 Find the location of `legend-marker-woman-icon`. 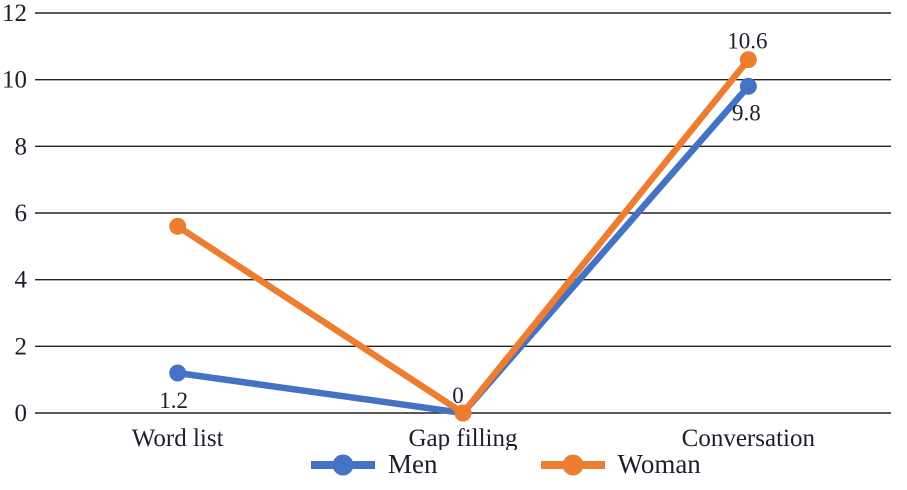

legend-marker-woman-icon is located at coordinates (572, 464).